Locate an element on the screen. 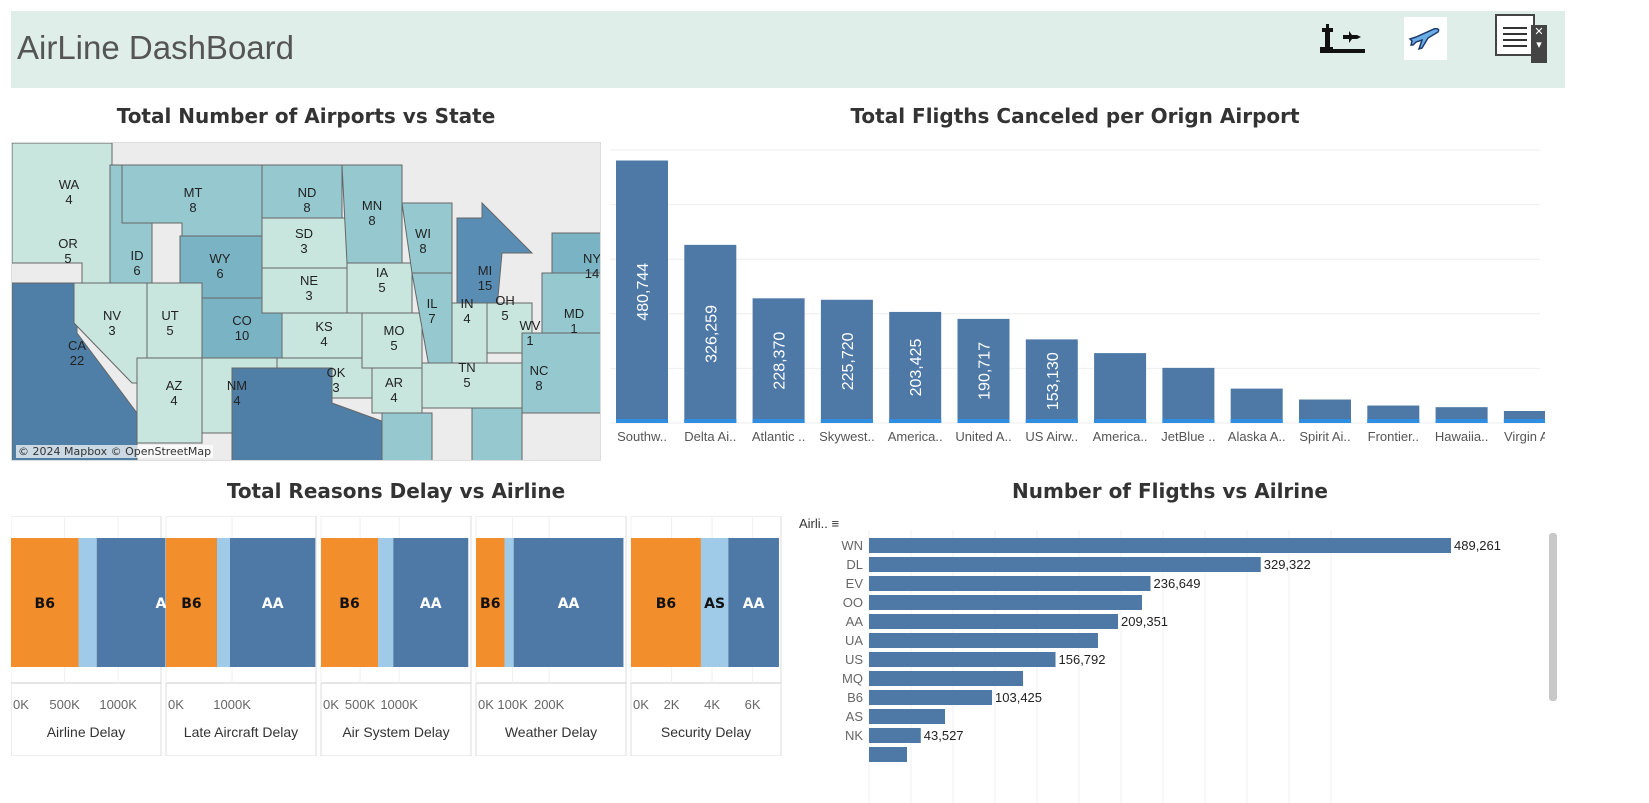 This screenshot has height=803, width=1649. state-label-nv: NV 3 is located at coordinates (112, 323).